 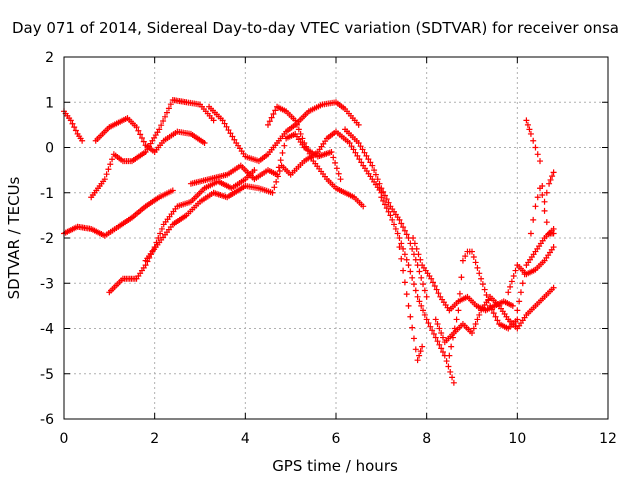 I want to click on y-tick-label: 2, so click(x=49, y=58).